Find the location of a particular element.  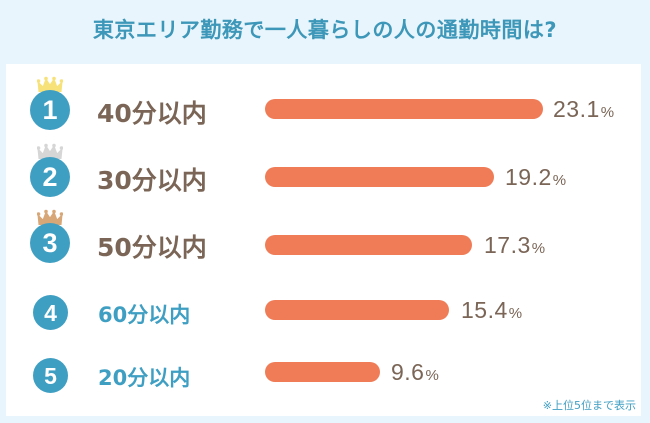

rank-badge: 4 is located at coordinates (50, 312).